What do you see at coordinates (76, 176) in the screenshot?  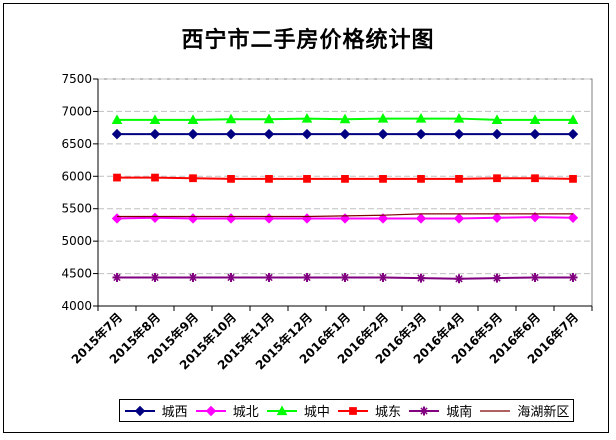 I see `y-tick-label: 6000` at bounding box center [76, 176].